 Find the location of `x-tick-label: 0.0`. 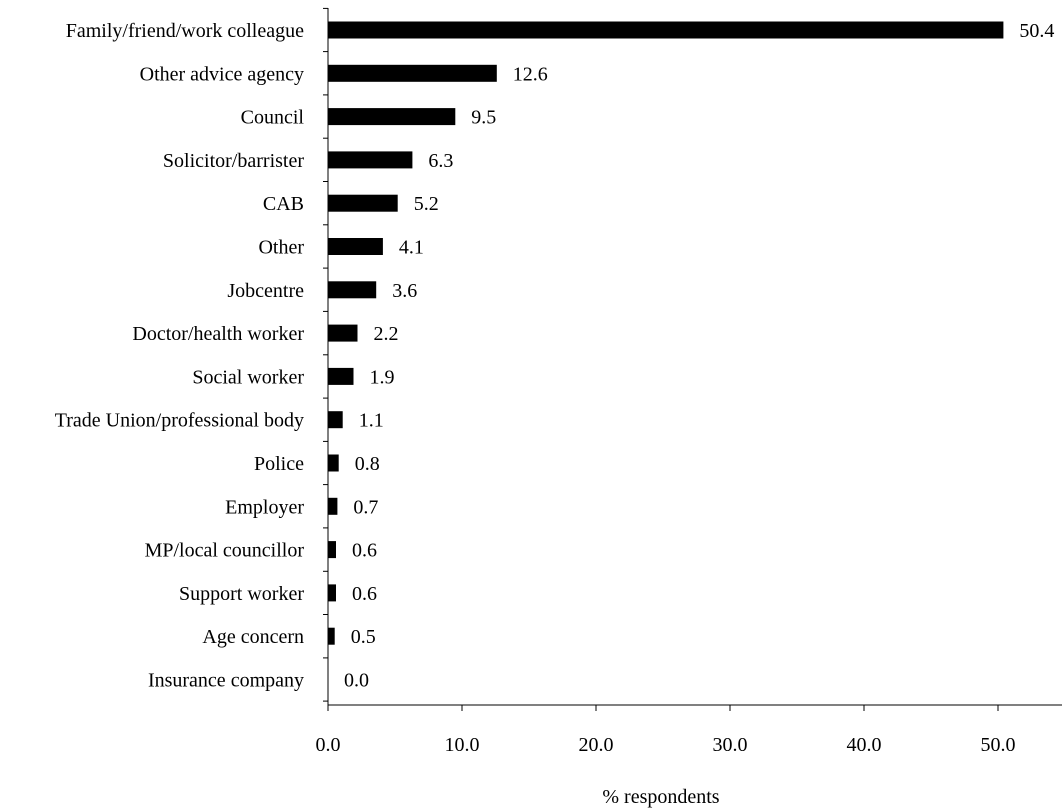

x-tick-label: 0.0 is located at coordinates (328, 745).